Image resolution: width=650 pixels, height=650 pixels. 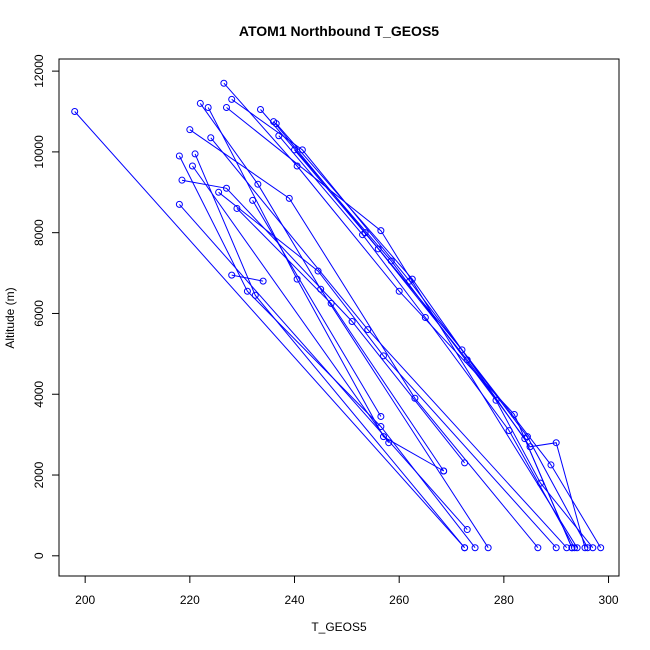 I want to click on y-axis: 0 2000 4000 6000 8000 10000 12000, so click(x=46, y=306).